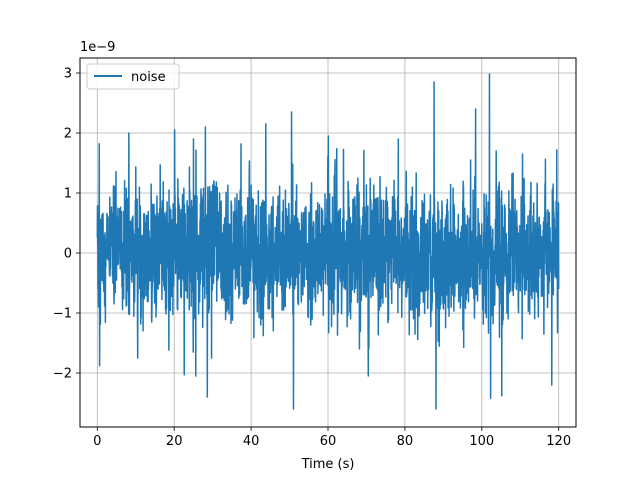 This screenshot has width=640, height=480. Describe the element at coordinates (405, 441) in the screenshot. I see `x-tick-label: 80` at that location.